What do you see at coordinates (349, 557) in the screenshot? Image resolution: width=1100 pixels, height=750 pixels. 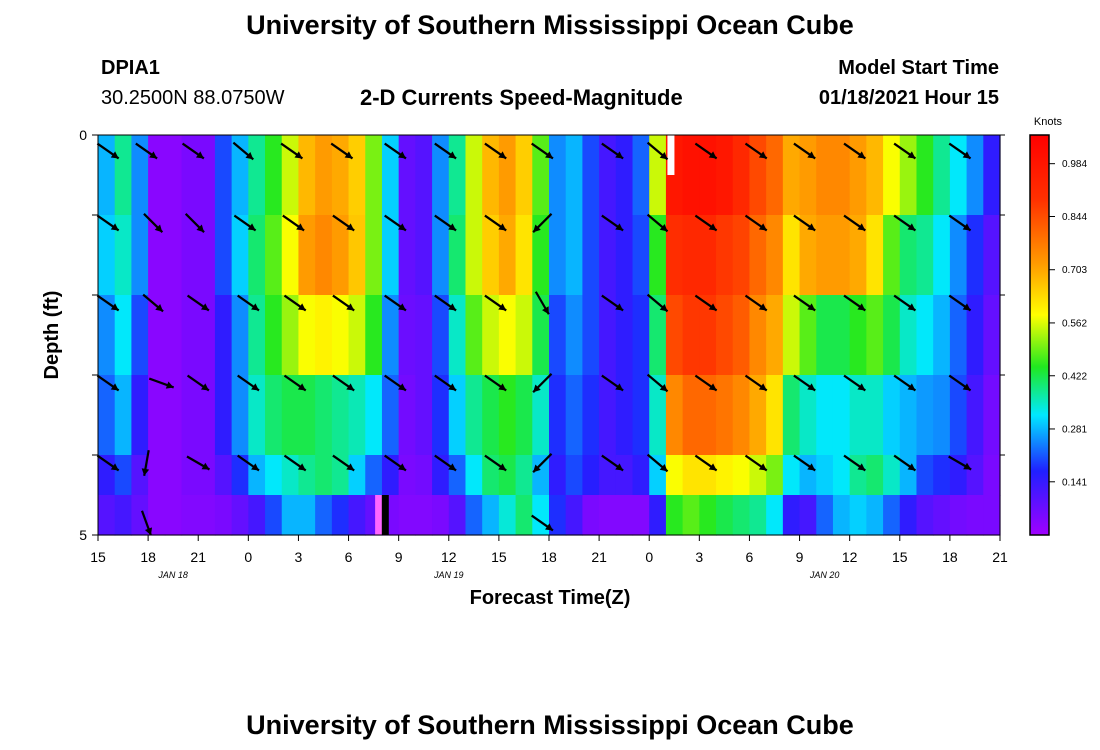 I see `x-tick-label: 6` at bounding box center [349, 557].